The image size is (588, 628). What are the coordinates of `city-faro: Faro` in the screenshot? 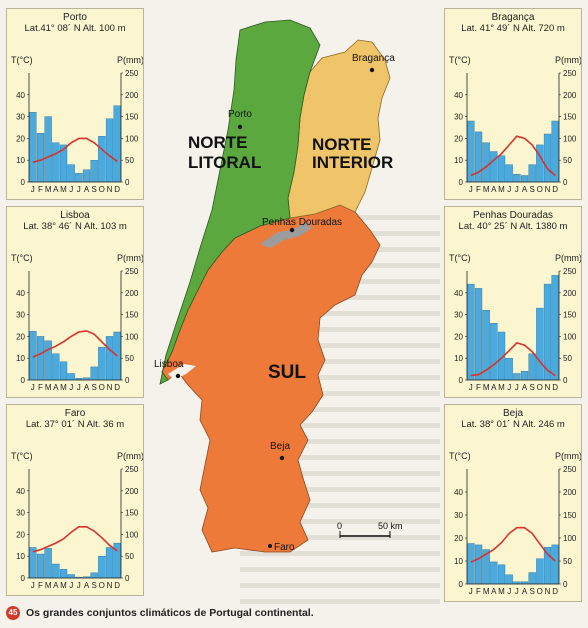 It's located at (284, 547).